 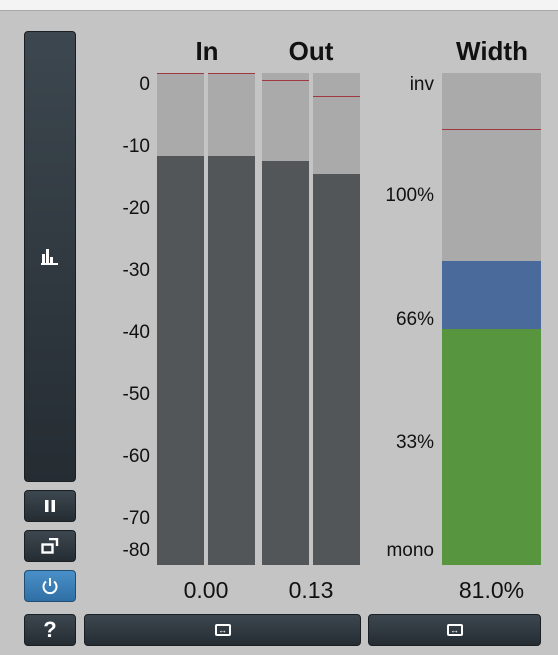 I want to click on output-meter-right, so click(x=336, y=319).